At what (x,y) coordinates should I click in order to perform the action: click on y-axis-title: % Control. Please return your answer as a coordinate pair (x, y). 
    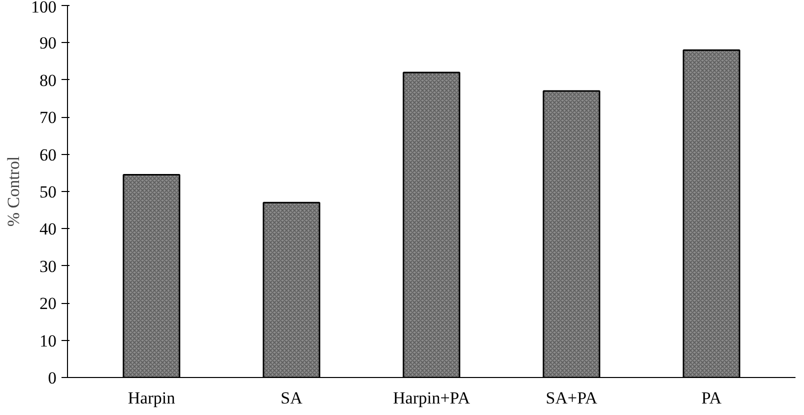
    Looking at the image, I should click on (13, 191).